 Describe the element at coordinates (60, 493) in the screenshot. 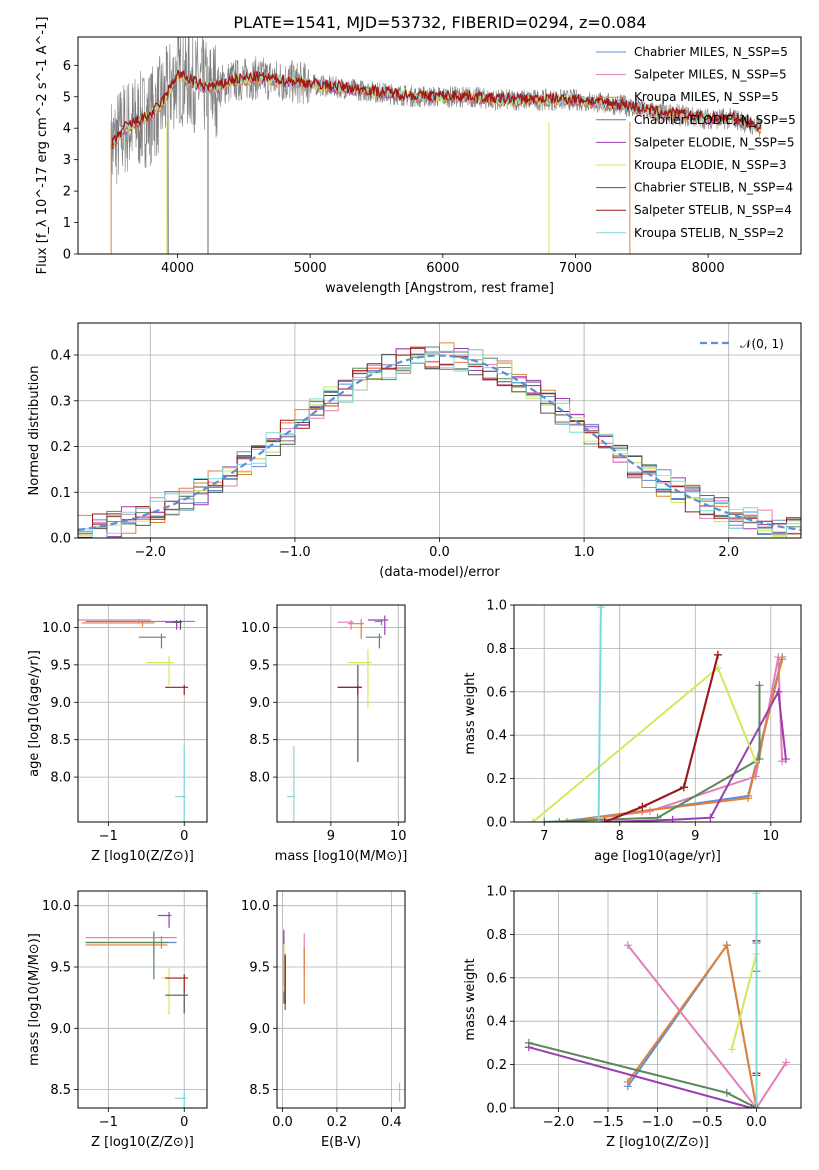

I see `y-tick-label: 0.1` at that location.